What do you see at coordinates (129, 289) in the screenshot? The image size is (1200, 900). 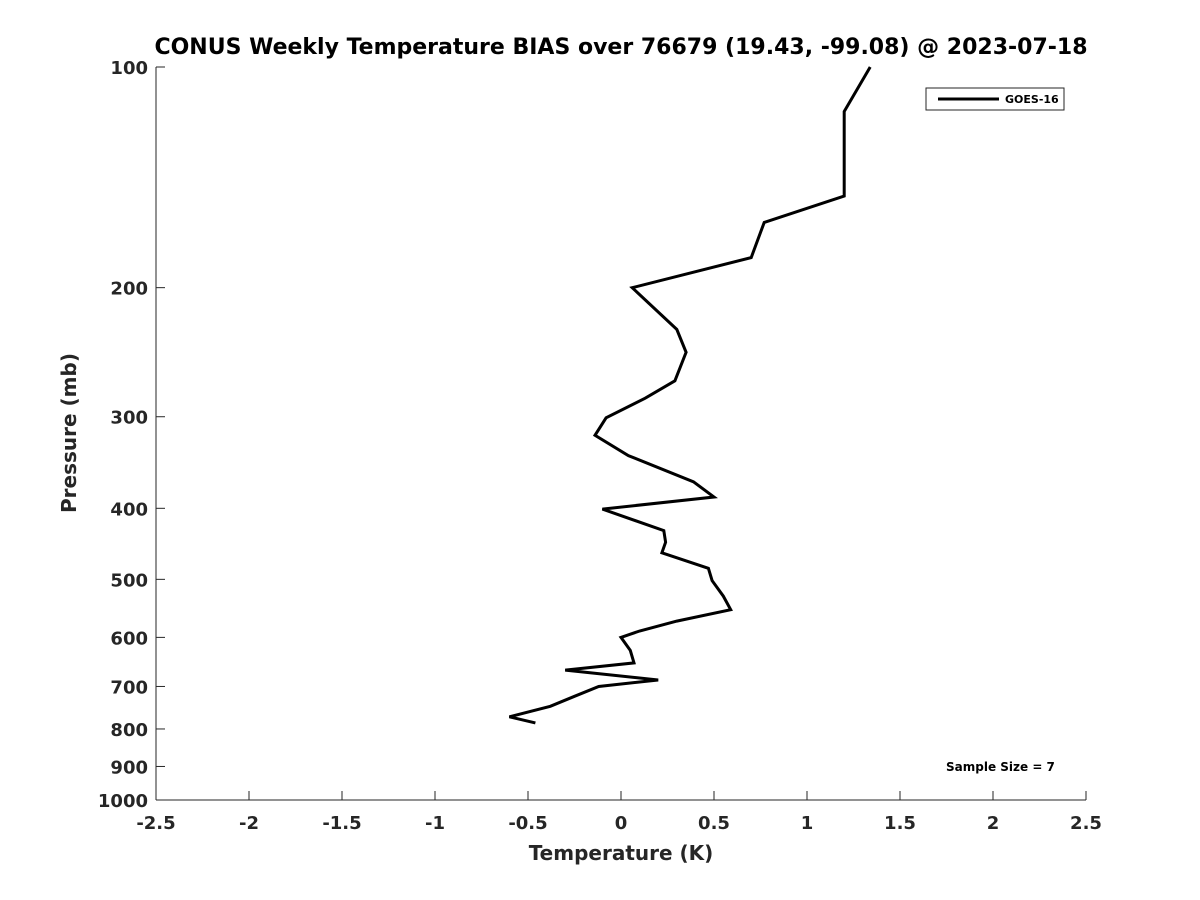 I see `y-tick-label: 200` at bounding box center [129, 289].